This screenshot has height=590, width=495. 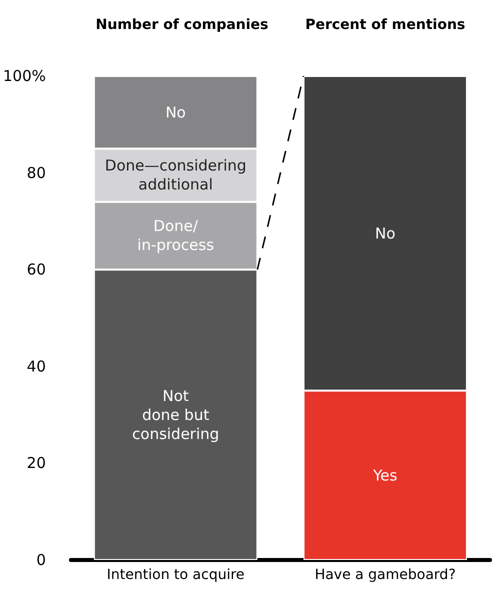 What do you see at coordinates (182, 25) in the screenshot?
I see `text: Number of companies` at bounding box center [182, 25].